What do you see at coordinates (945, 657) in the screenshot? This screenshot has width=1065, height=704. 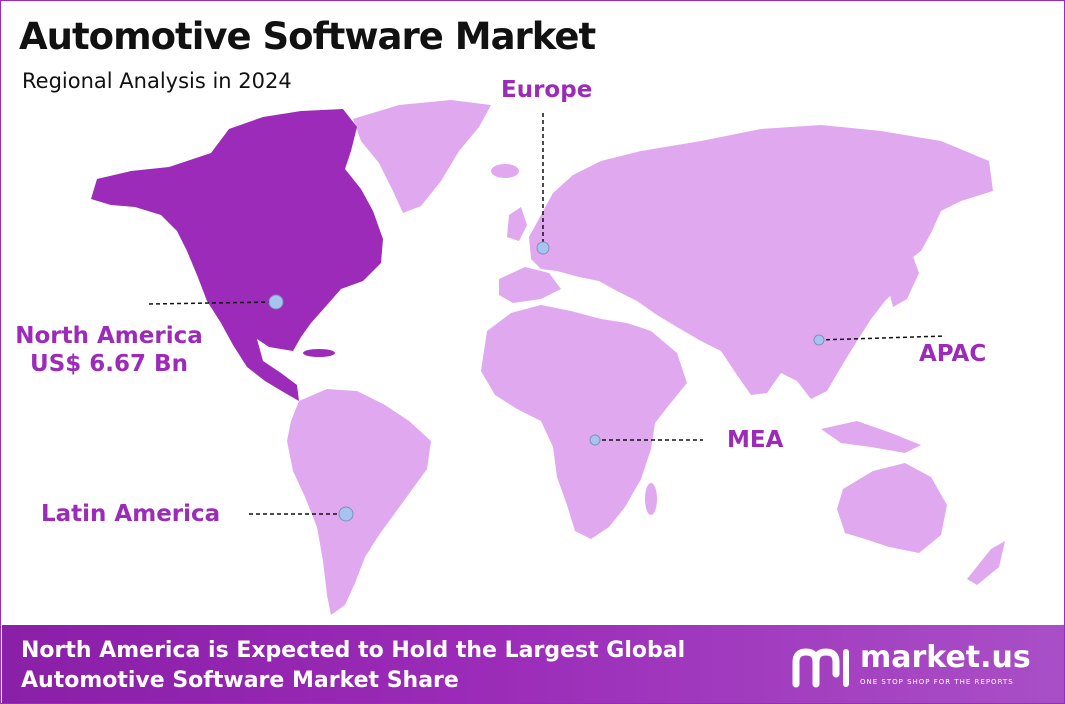 I see `logo-name: market.us` at bounding box center [945, 657].